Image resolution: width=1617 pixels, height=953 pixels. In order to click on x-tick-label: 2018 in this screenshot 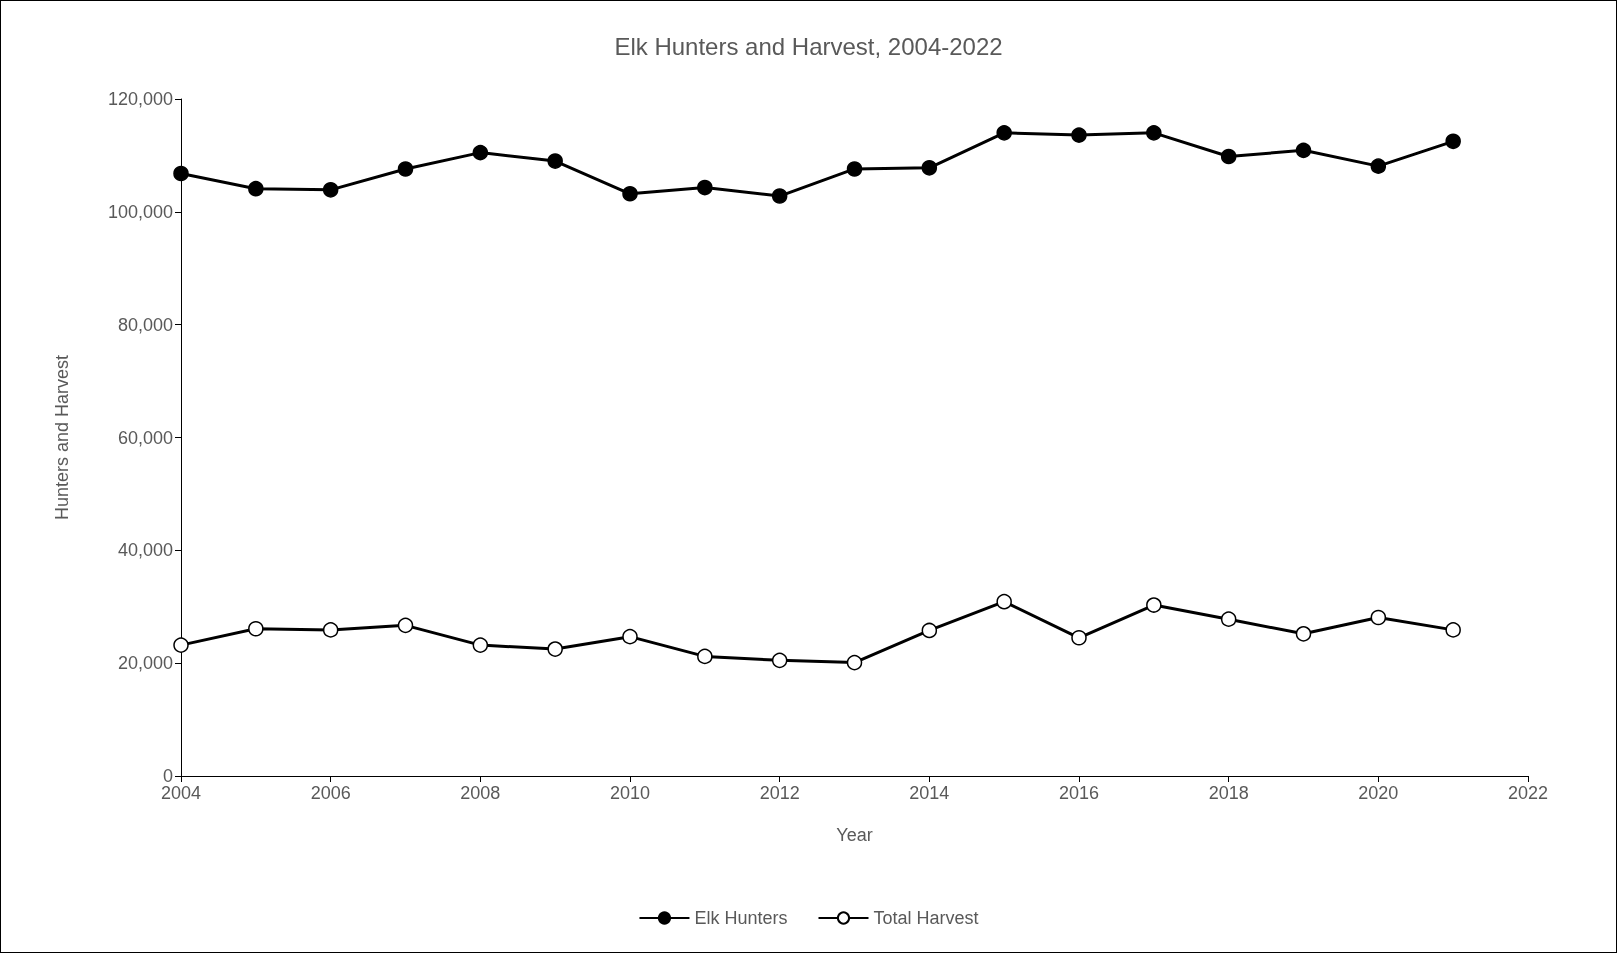, I will do `click(1228, 793)`.